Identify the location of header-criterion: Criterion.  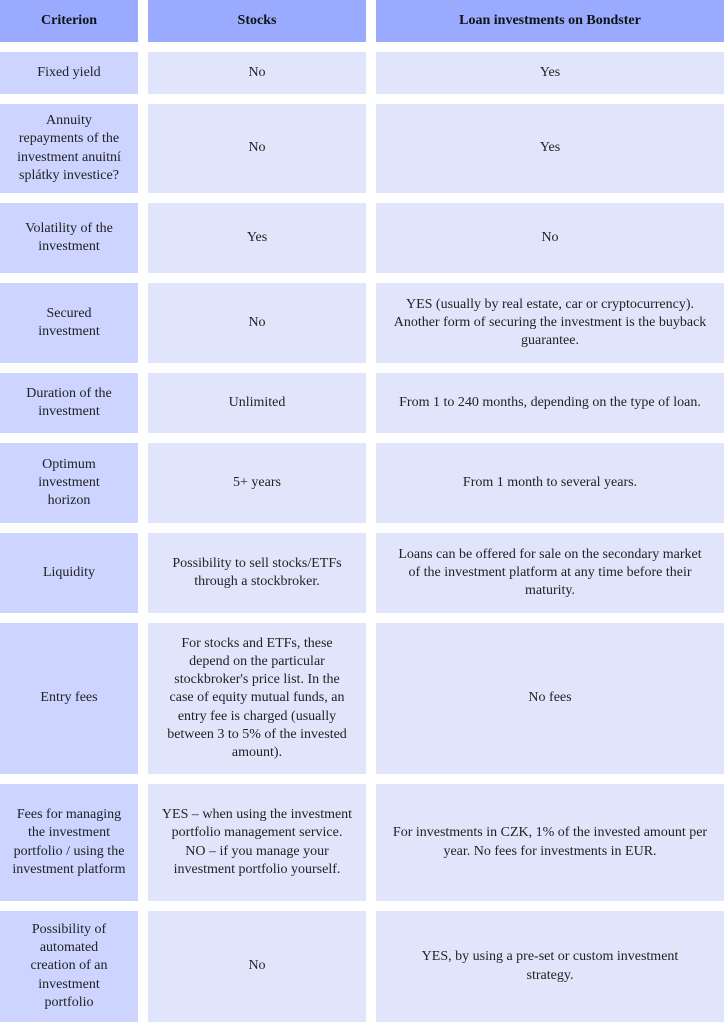
(69, 21).